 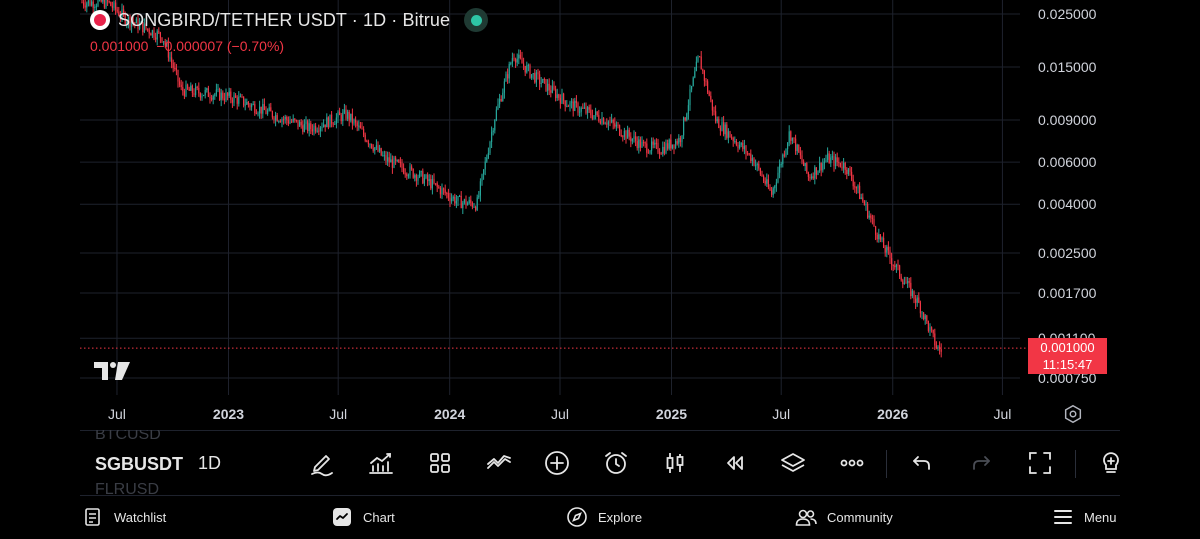 I want to click on undo-button, so click(x=922, y=463).